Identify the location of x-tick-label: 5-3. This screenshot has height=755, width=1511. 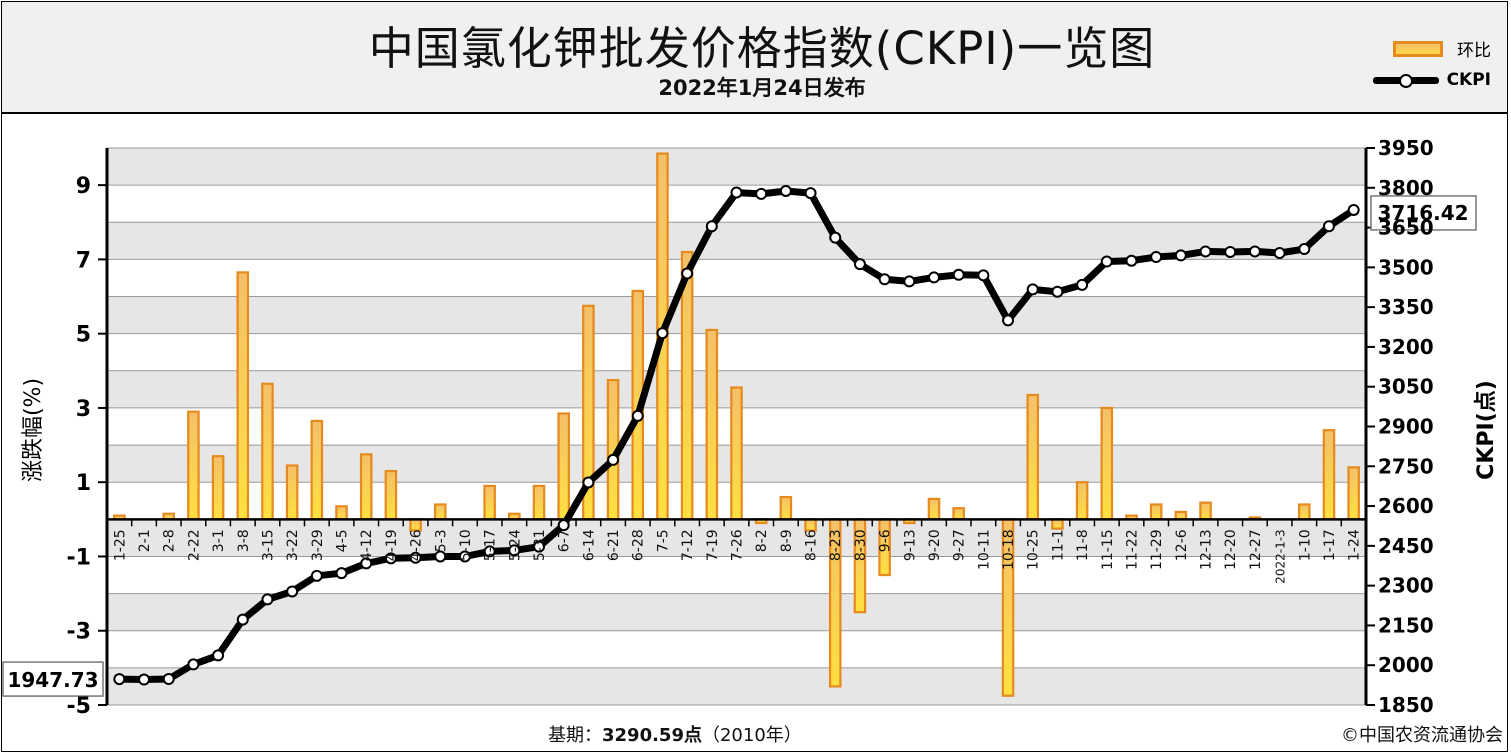
(441, 540).